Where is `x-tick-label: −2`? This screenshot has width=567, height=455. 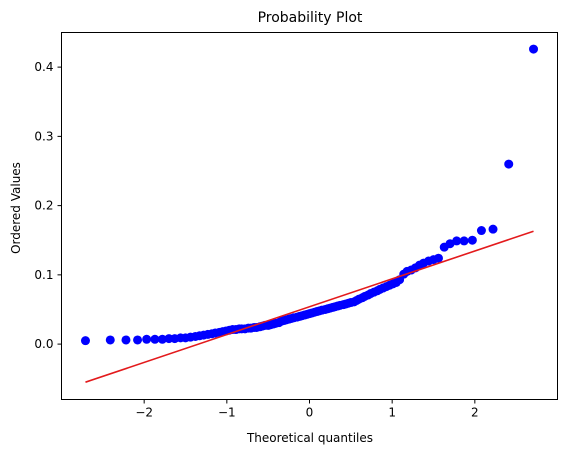 x-tick-label: −2 is located at coordinates (144, 413).